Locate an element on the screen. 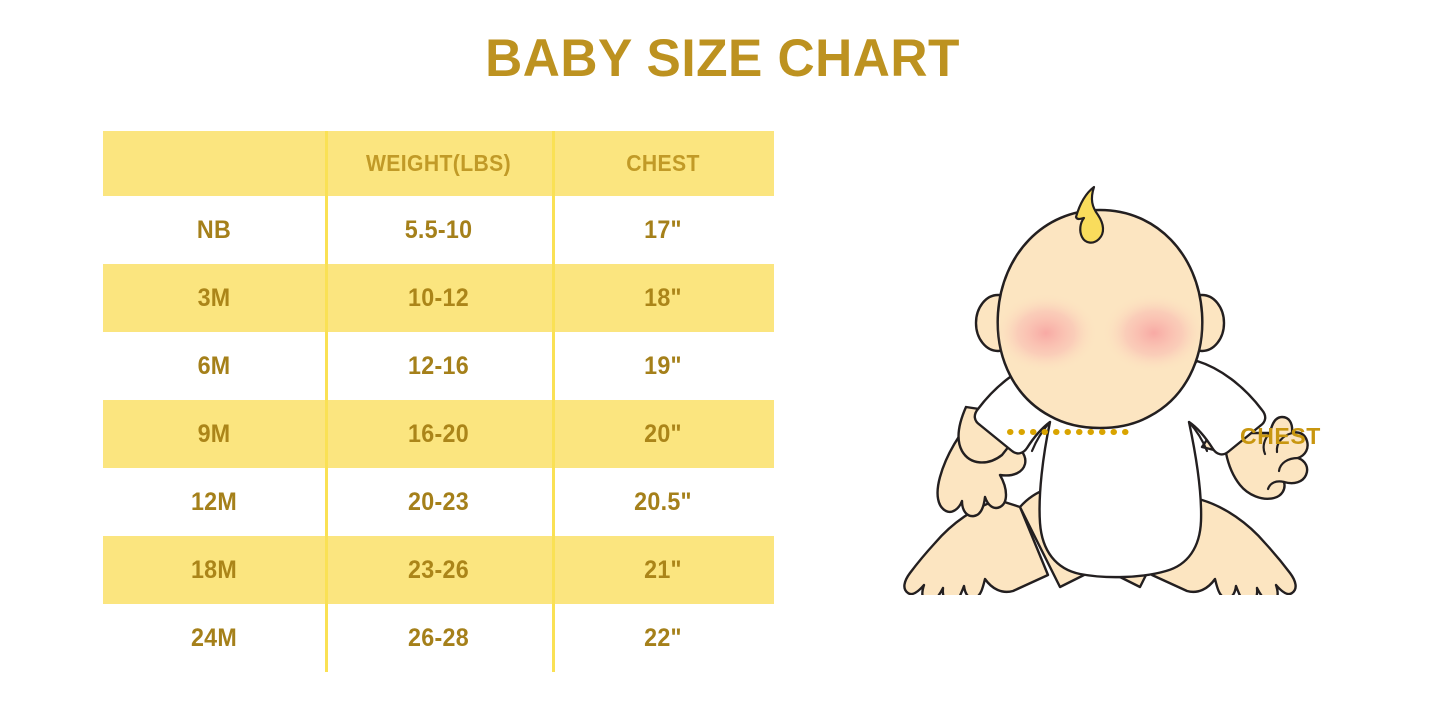  table-row: 9M 16-20 20" is located at coordinates (438, 434).